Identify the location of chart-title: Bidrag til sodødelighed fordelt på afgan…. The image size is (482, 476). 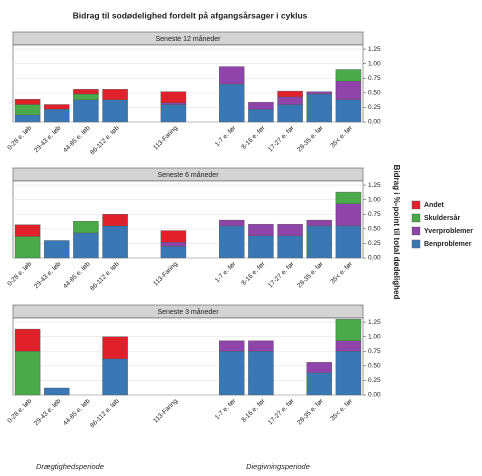
(190, 15).